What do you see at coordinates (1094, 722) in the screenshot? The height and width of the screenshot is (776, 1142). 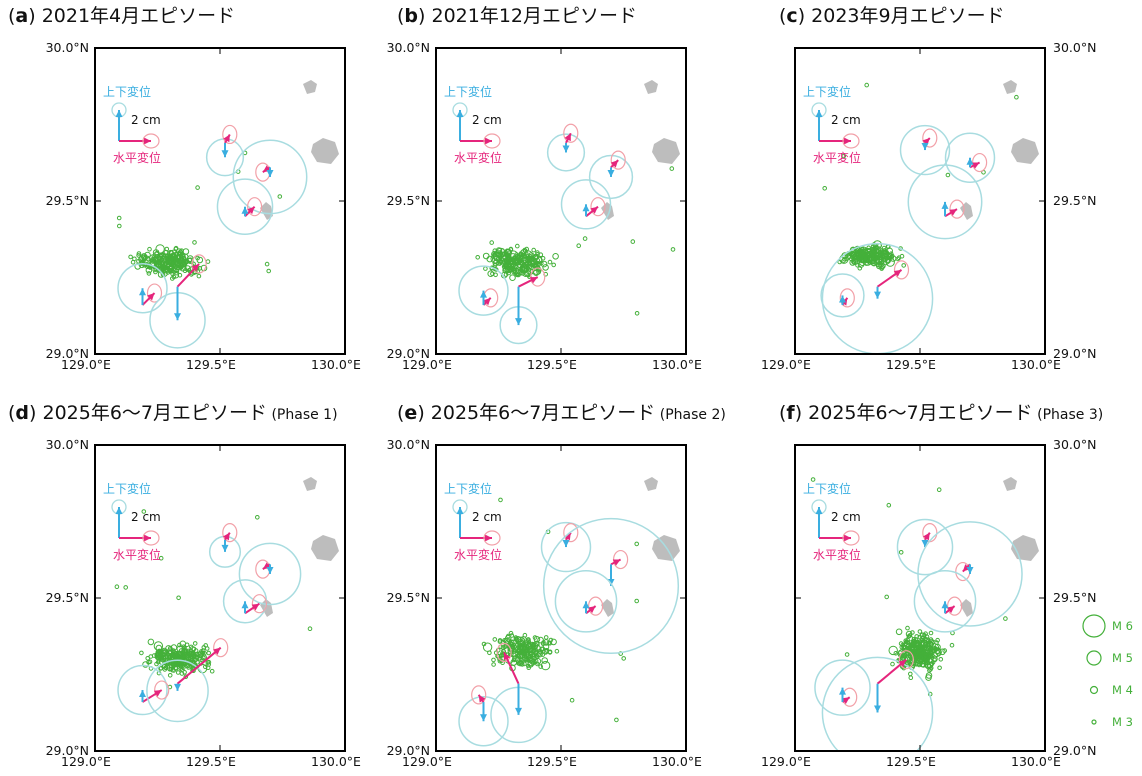 I see `magnitude-symbol` at bounding box center [1094, 722].